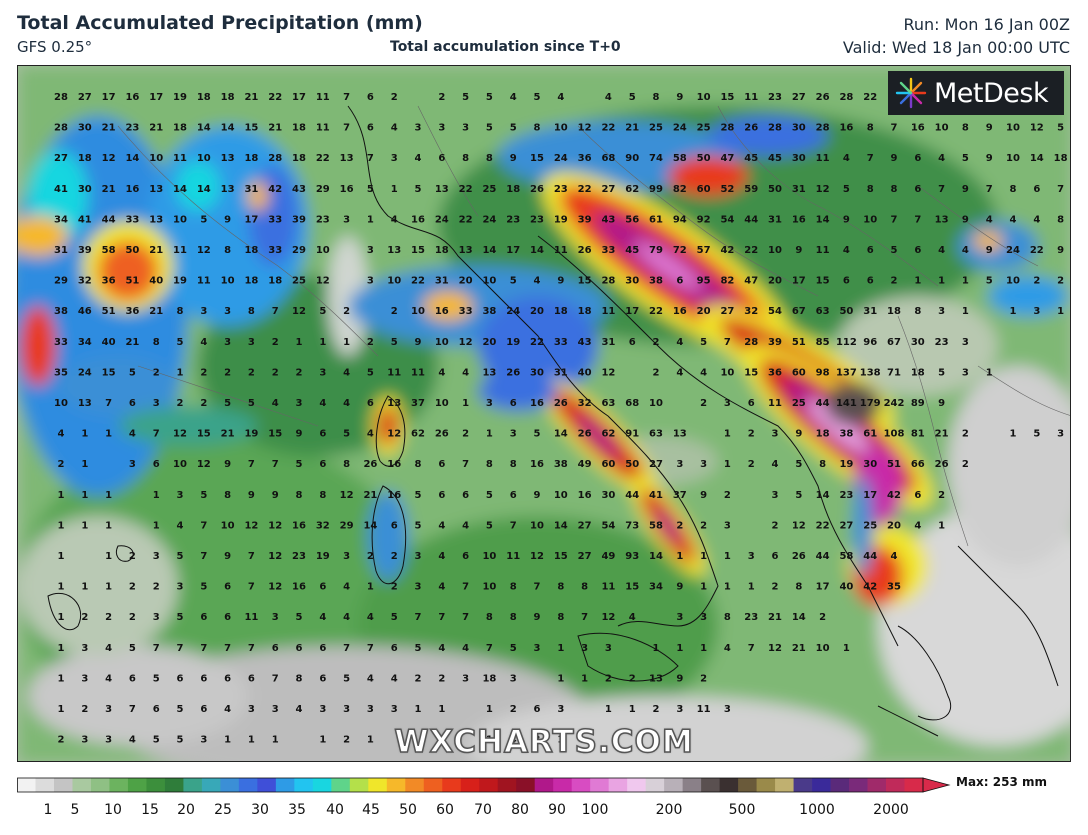 The height and width of the screenshot is (835, 1088). What do you see at coordinates (823, 311) in the screenshot?
I see `value-label: 63` at bounding box center [823, 311].